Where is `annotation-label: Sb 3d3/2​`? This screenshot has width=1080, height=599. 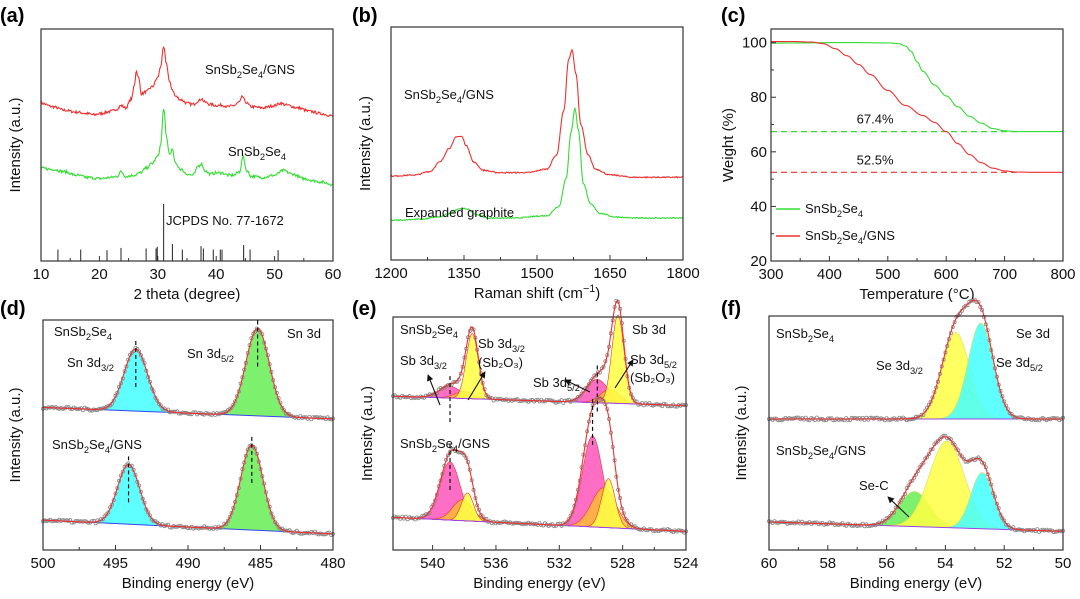
annotation-label: Sb 3d3/2​ is located at coordinates (423, 362).